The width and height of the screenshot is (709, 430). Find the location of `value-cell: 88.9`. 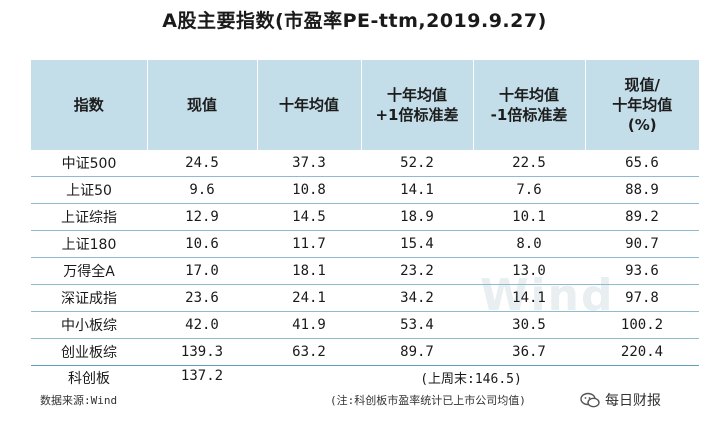

value-cell: 88.9 is located at coordinates (642, 190).